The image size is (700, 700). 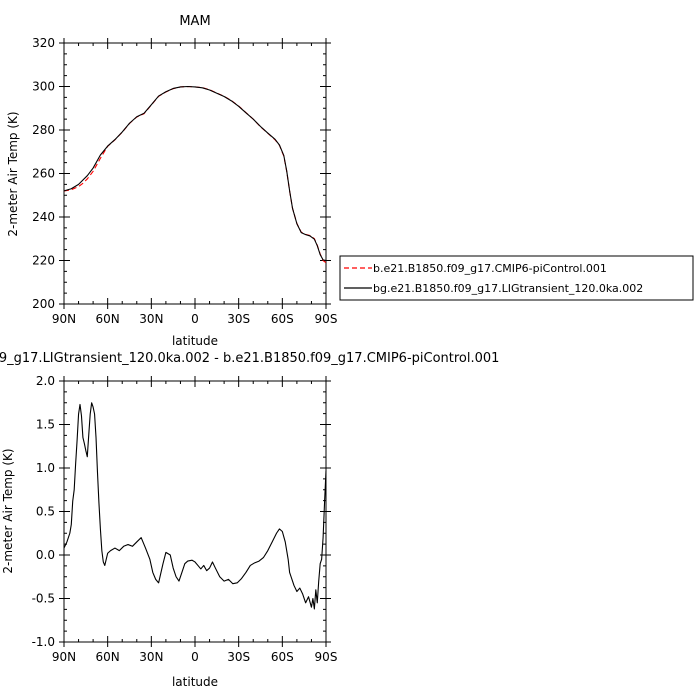 I want to click on top-series-group, so click(x=195, y=174).